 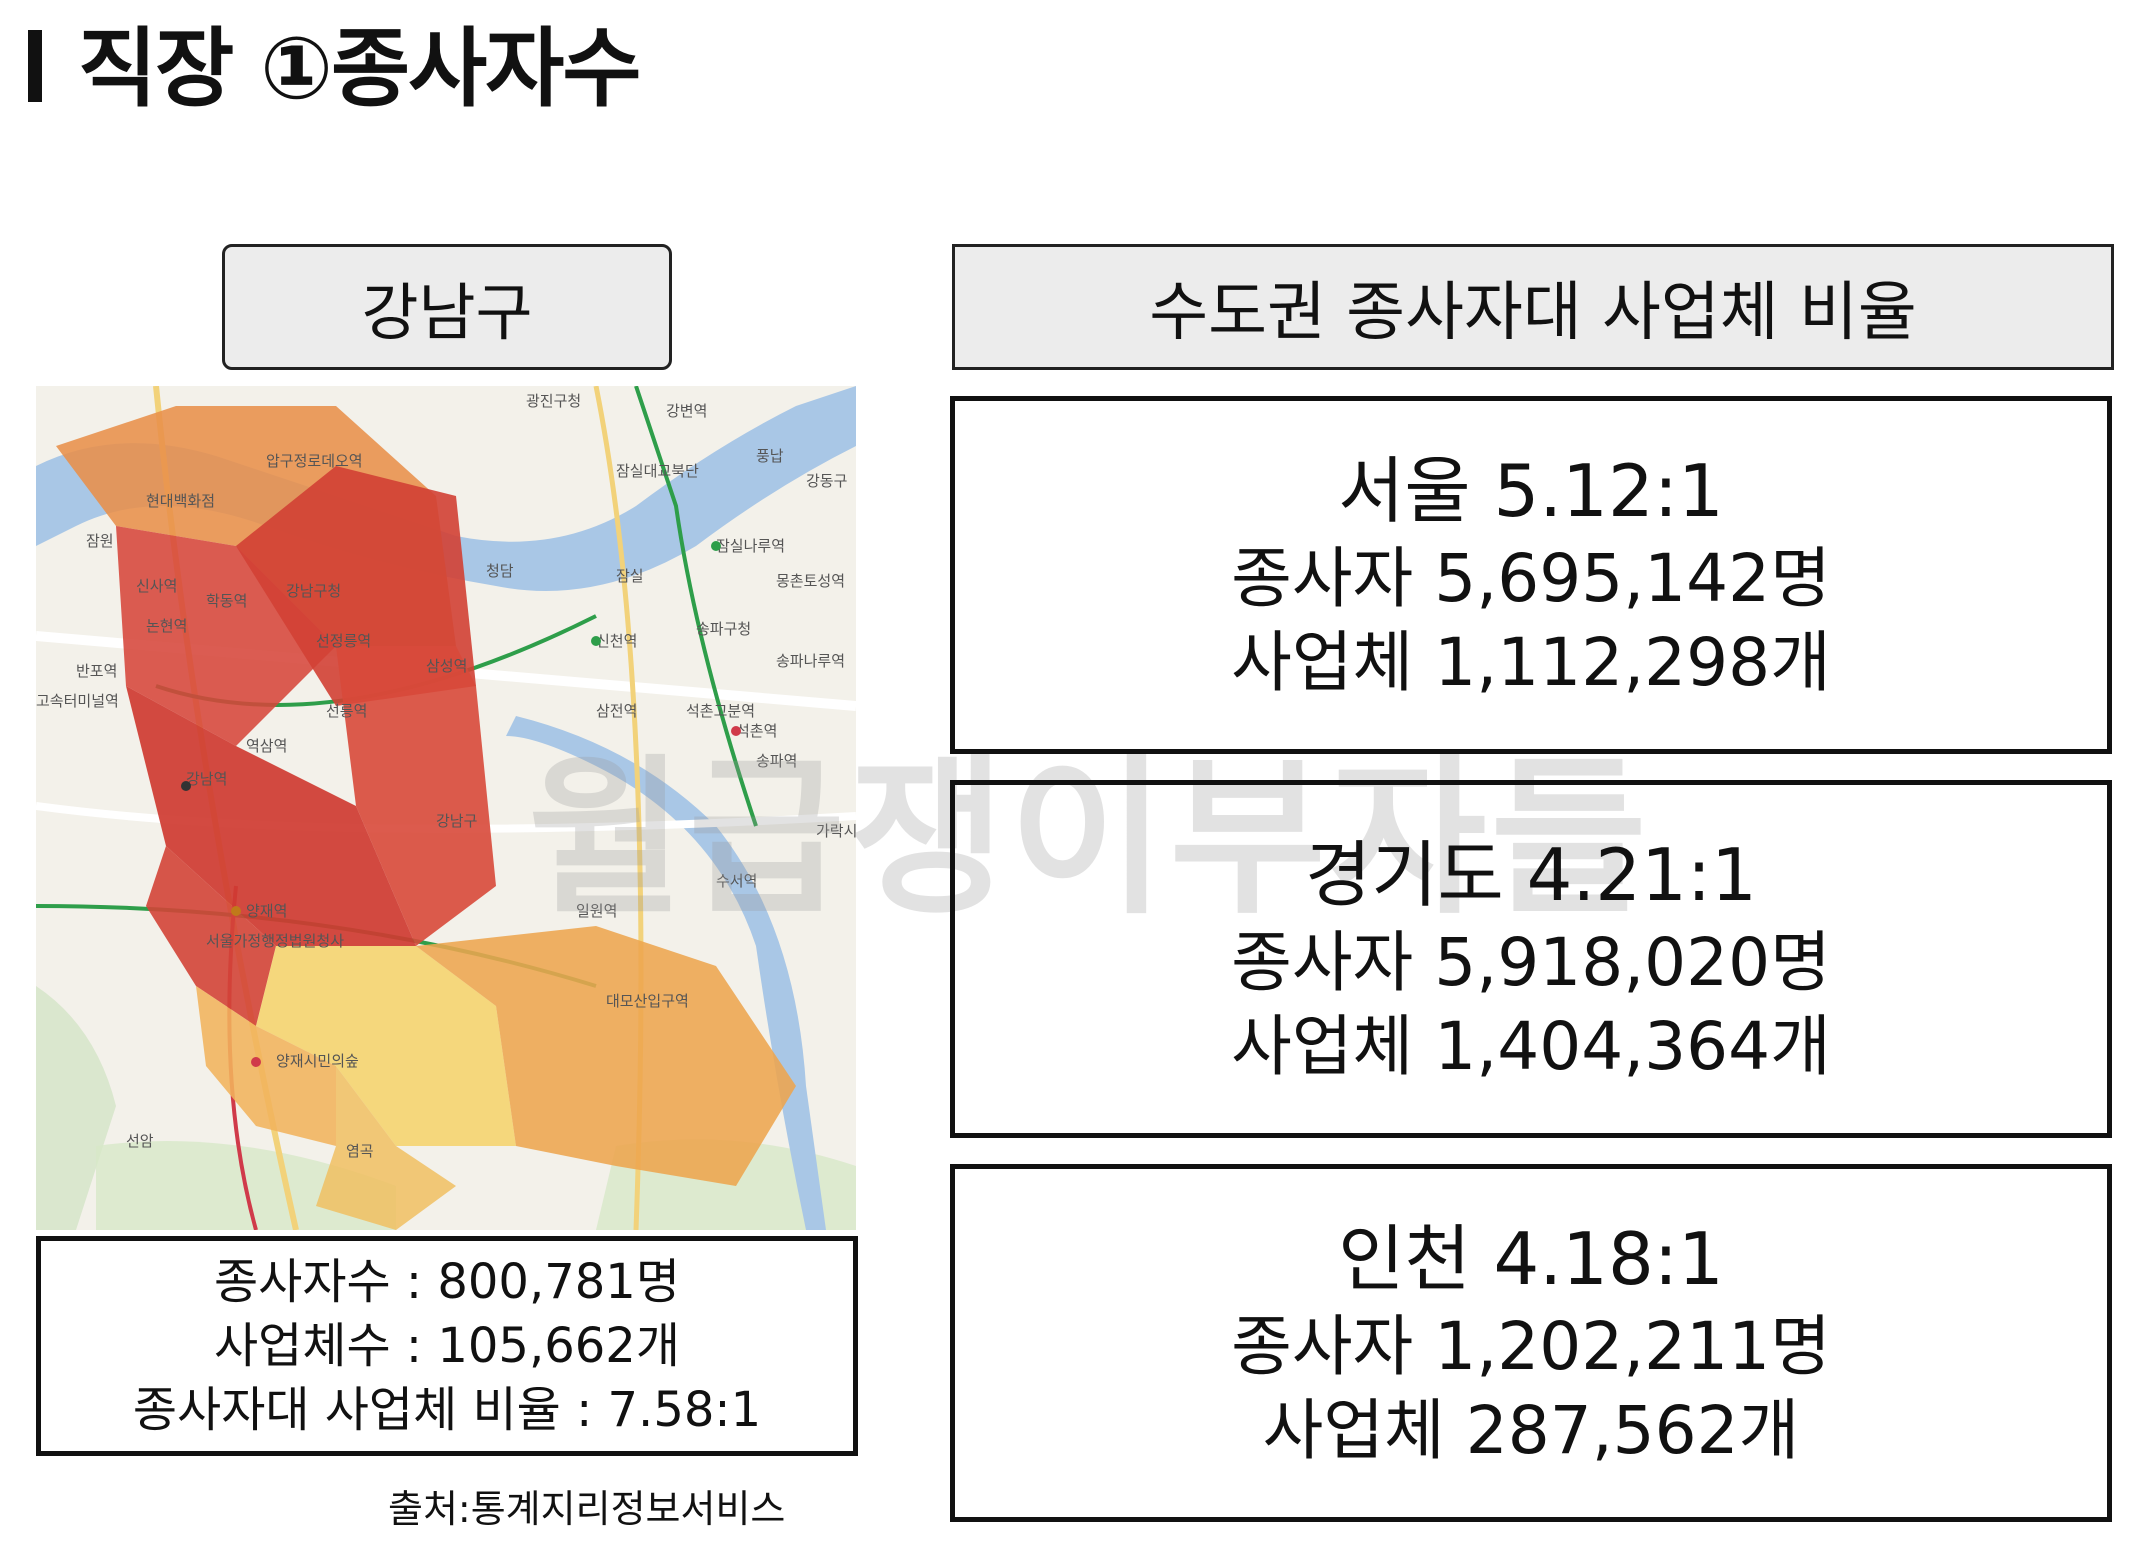 I want to click on map-label: 서울가정행정법원청사, so click(x=275, y=941).